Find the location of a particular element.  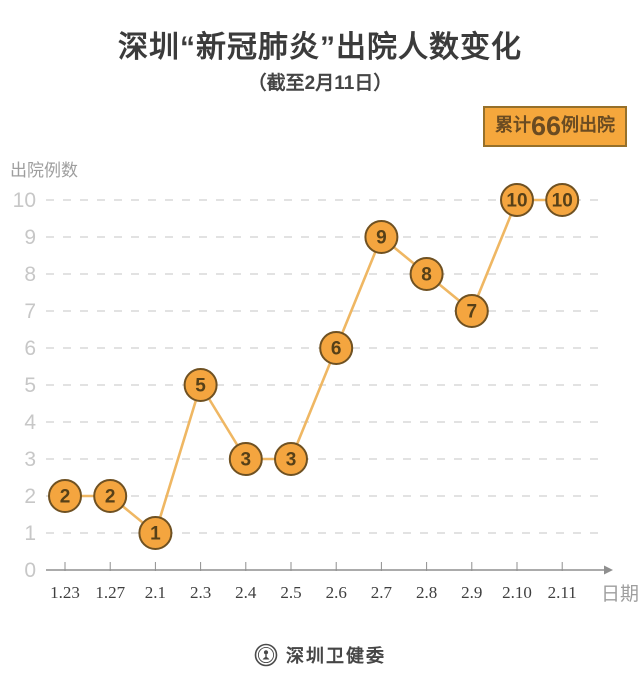

page-title: 深圳“新冠肺炎”出院人数变化 is located at coordinates (320, 47).